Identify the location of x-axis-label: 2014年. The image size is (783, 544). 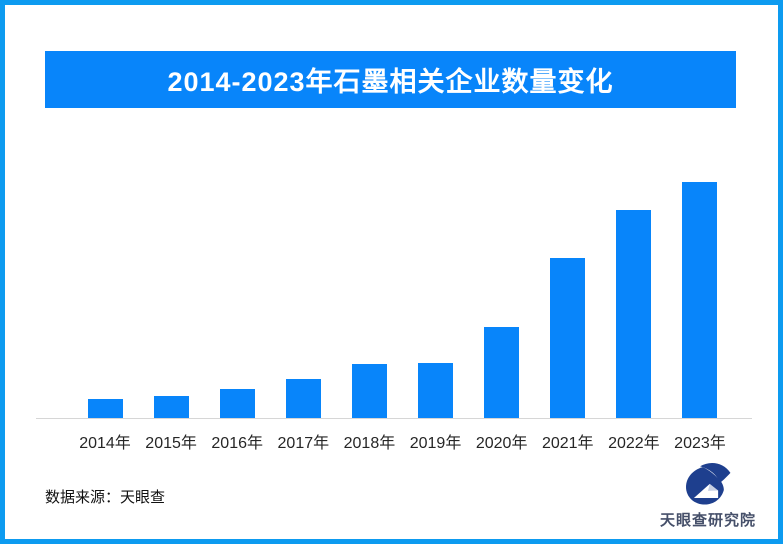
(105, 443).